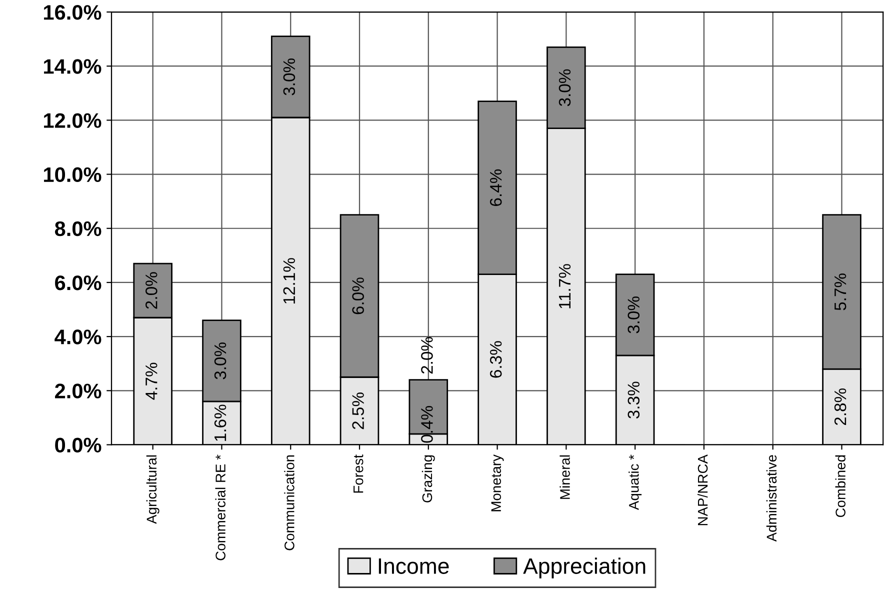 This screenshot has width=892, height=601. Describe the element at coordinates (702, 490) in the screenshot. I see `x-tick-label: NAP/NRCA` at that location.